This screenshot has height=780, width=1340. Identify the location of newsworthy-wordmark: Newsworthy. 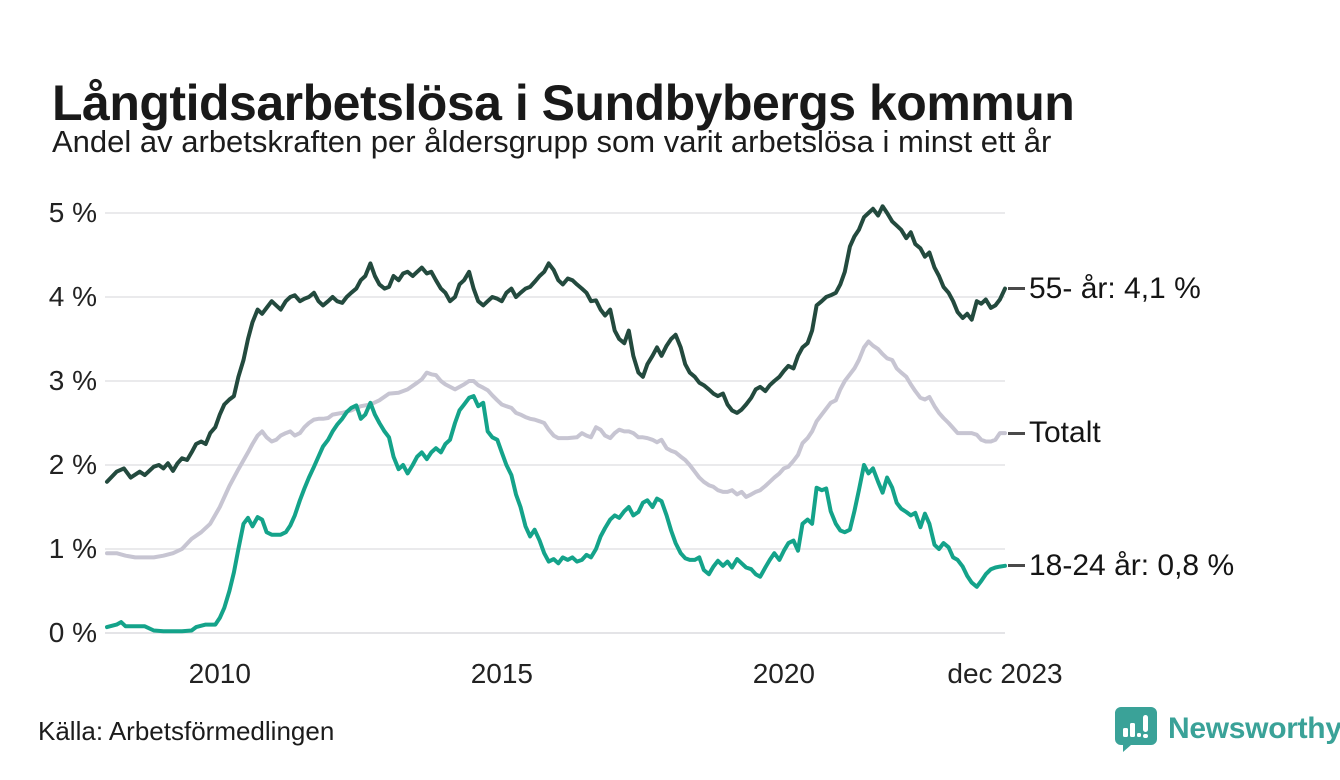
(1254, 728).